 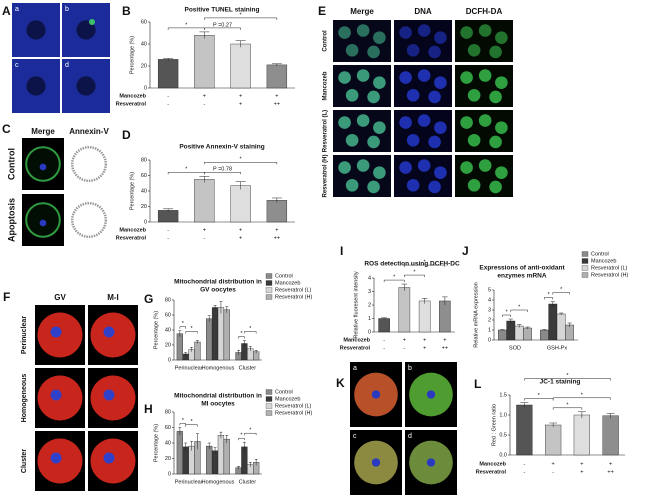 I want to click on image-label: a, so click(x=17, y=9).